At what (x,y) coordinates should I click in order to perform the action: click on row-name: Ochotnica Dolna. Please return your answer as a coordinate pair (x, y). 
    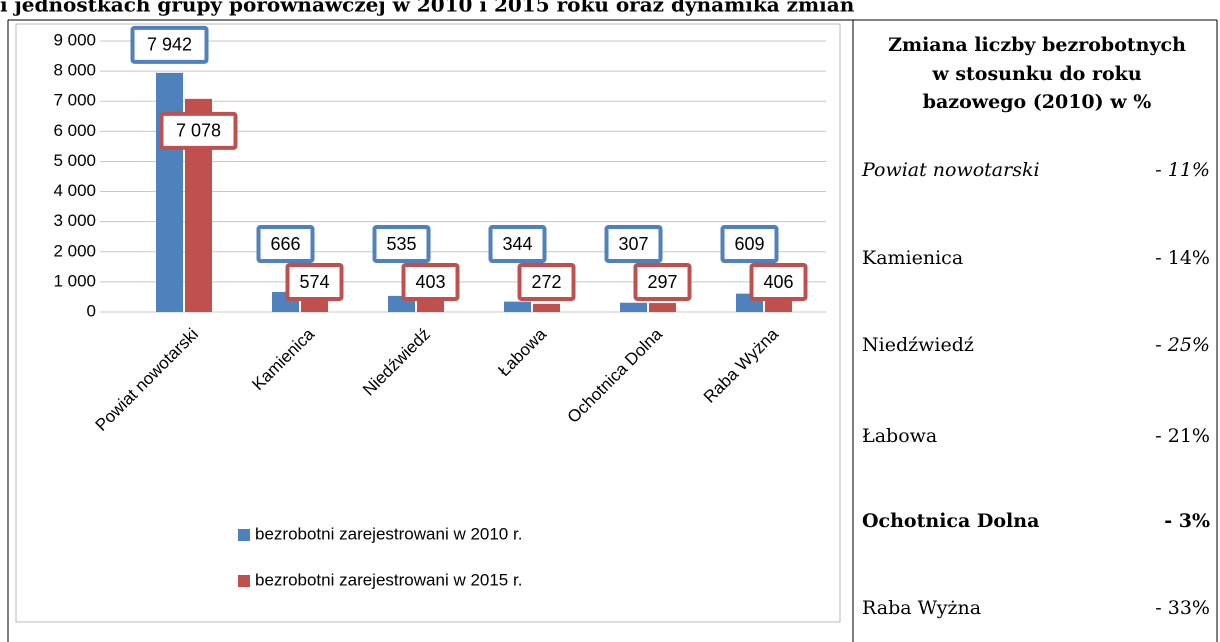
    Looking at the image, I should click on (950, 521).